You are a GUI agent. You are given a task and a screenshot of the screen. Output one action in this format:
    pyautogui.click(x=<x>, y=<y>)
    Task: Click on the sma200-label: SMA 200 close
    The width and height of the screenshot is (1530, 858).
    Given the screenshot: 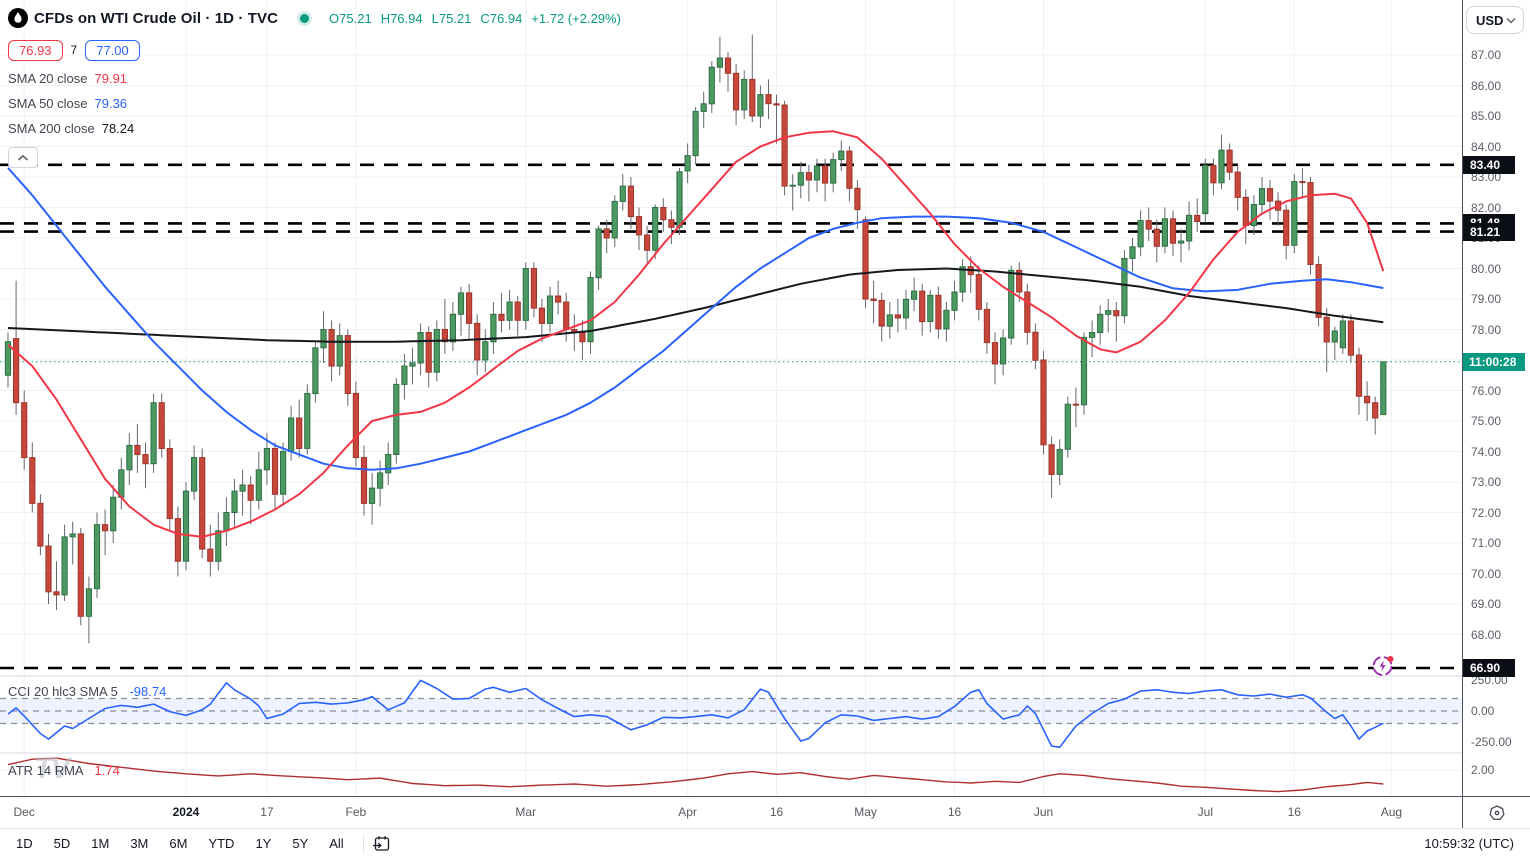 What is the action you would take?
    pyautogui.click(x=51, y=128)
    